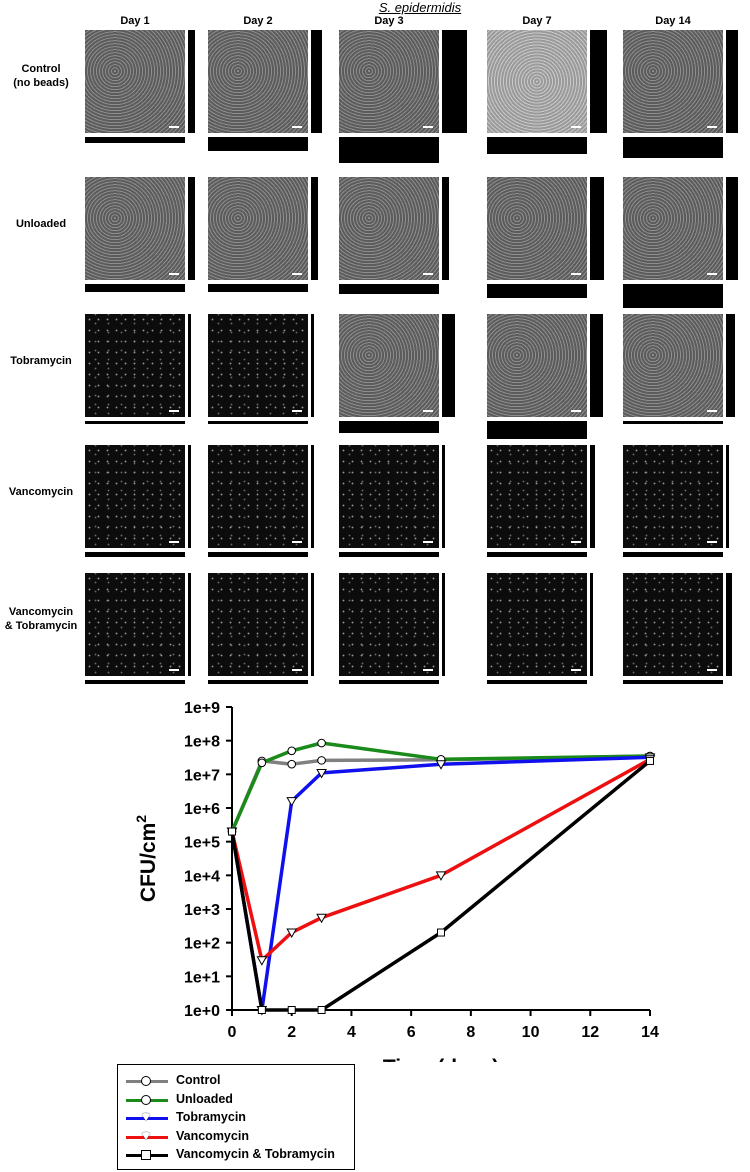  I want to click on legend-label: Tobramycin, so click(211, 1117).